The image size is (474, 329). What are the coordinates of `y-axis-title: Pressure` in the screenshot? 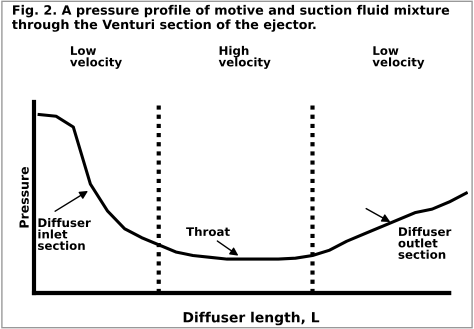 It's located at (24, 197).